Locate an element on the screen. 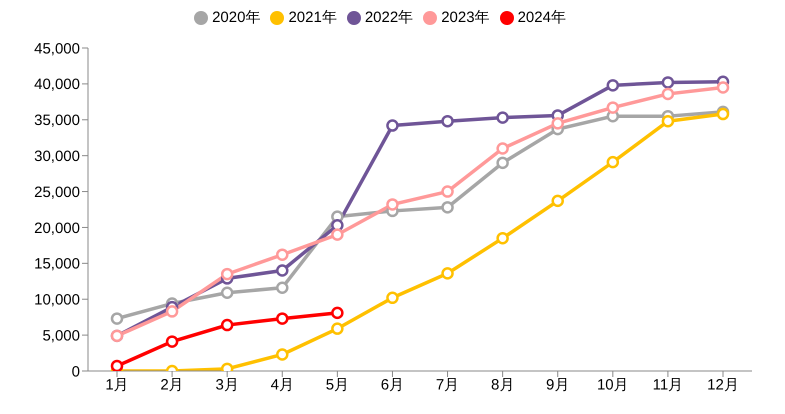 This screenshot has width=785, height=414. y-tick-label: 20,000 is located at coordinates (57, 228).